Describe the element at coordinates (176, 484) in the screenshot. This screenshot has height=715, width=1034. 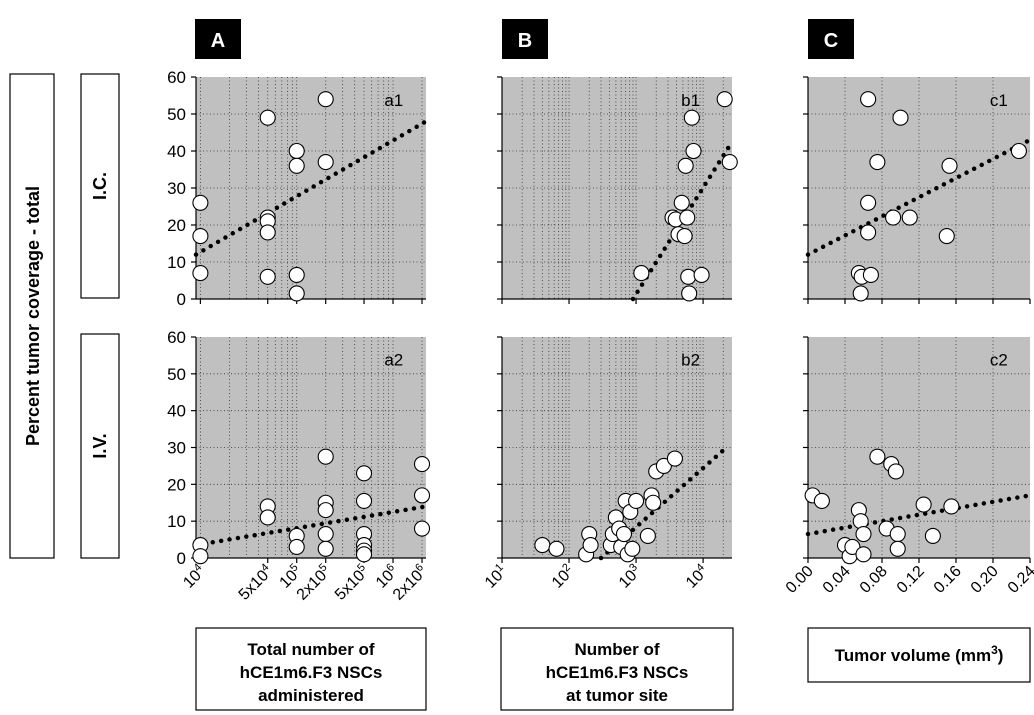
I see `y-tick-label: 20` at that location.